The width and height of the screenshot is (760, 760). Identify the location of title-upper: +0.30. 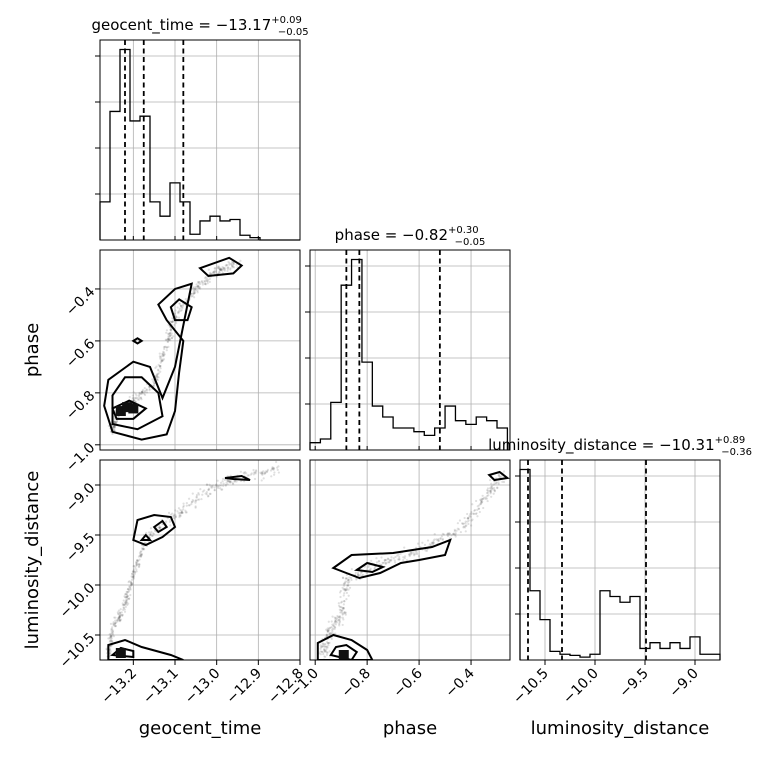
(463, 230).